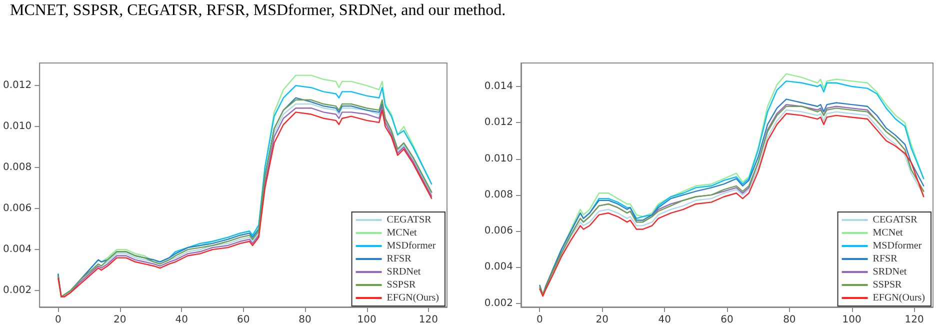 This screenshot has height=325, width=941. Describe the element at coordinates (258, 11) in the screenshot. I see `text: MCNET, SSPSR, CEGATSR, RFSR, MSDformer, SRDNet, and our method.` at that location.